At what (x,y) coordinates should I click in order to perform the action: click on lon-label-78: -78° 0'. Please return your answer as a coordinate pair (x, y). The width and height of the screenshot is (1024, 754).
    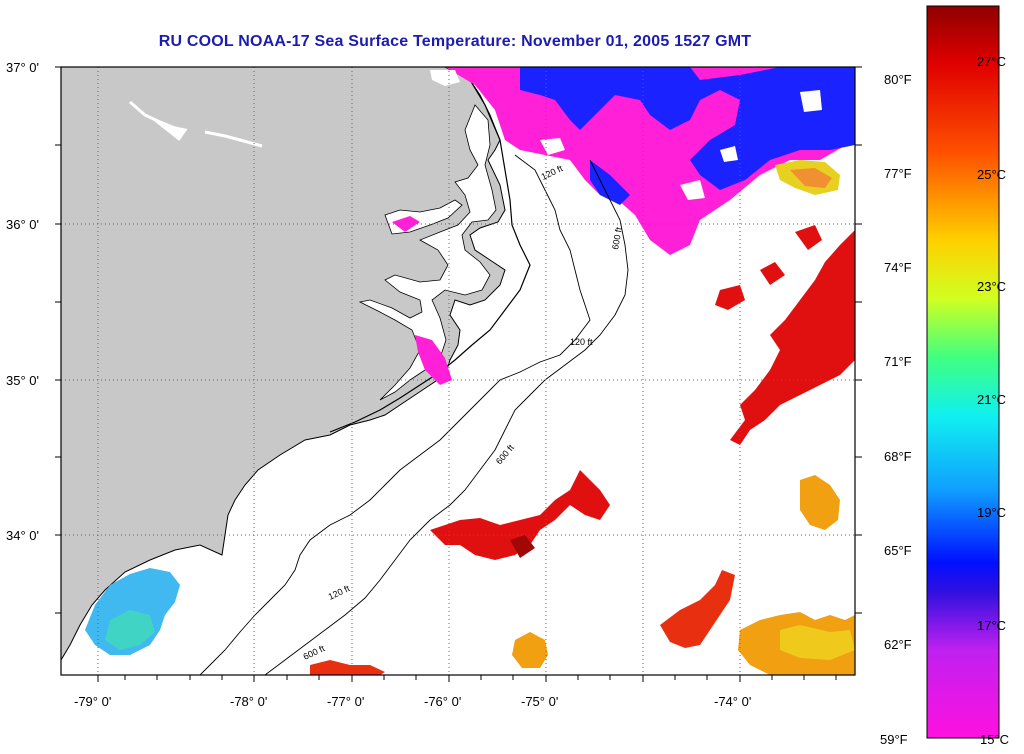
    Looking at the image, I should click on (248, 701).